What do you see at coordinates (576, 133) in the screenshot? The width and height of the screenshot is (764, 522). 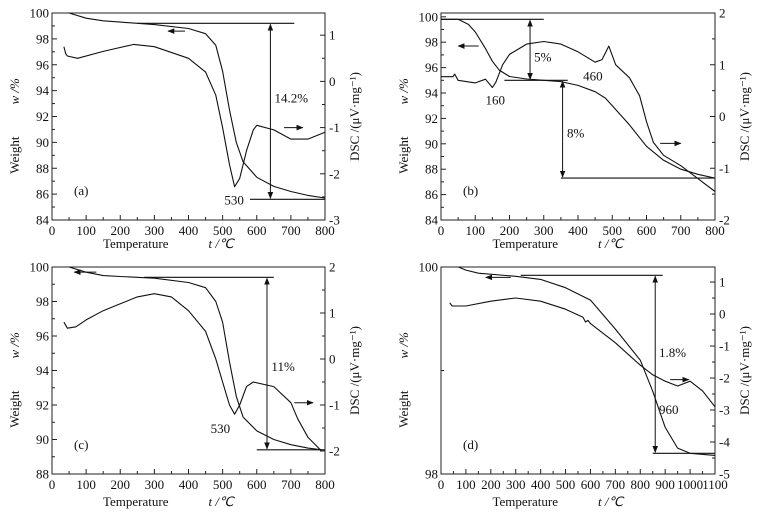 I see `annotation-label: 8%` at bounding box center [576, 133].